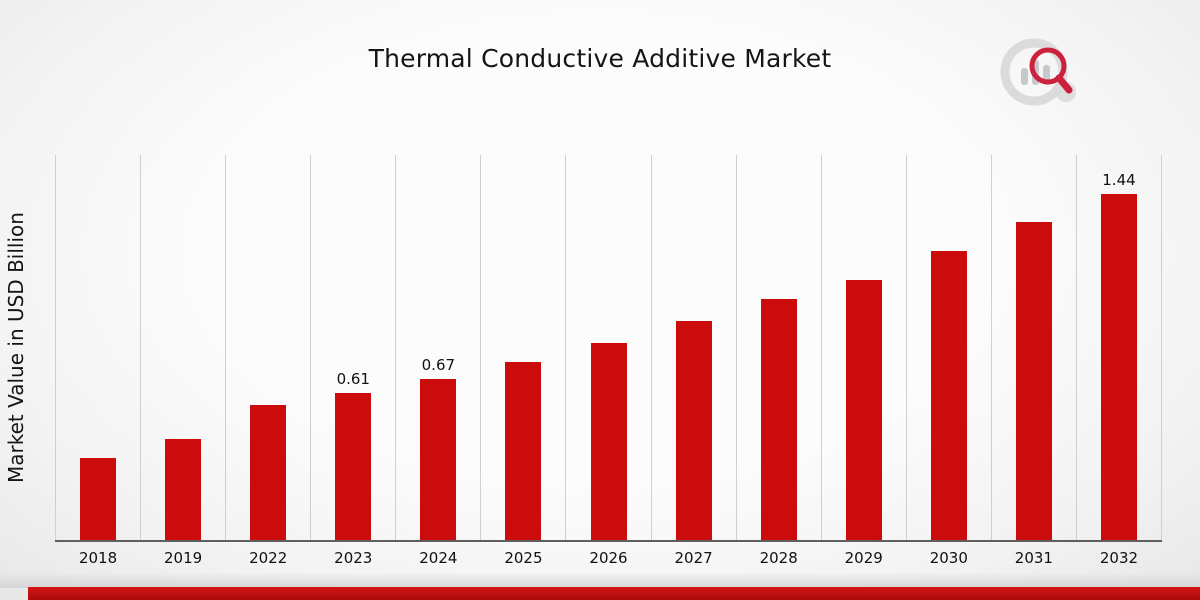 This screenshot has height=600, width=1200. I want to click on category-slot-2032: 1.44 2032, so click(1119, 361).